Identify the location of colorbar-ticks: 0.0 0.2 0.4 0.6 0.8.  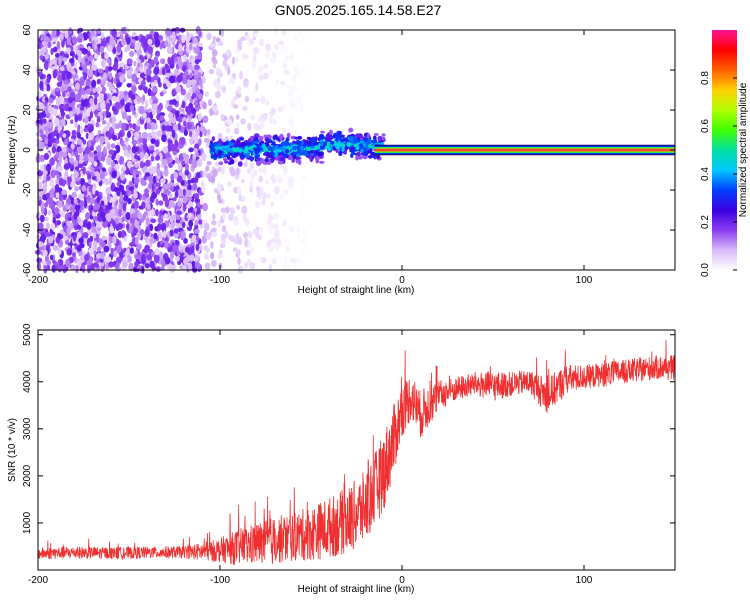
(718, 174).